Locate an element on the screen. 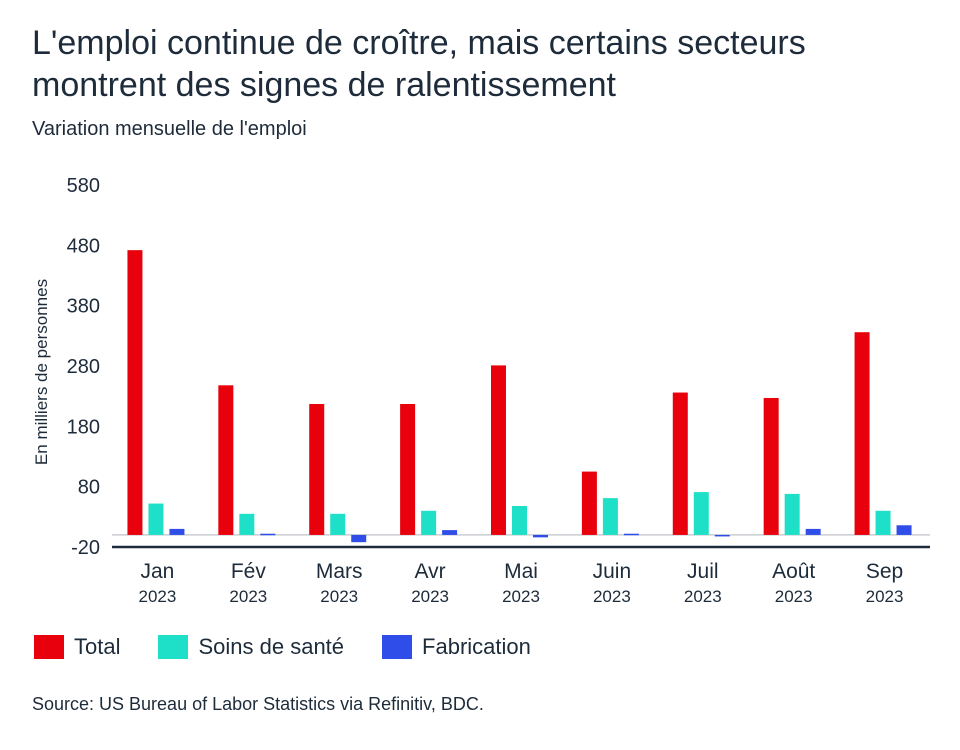 The image size is (960, 750). bar-soins-de-sant--2 is located at coordinates (338, 524).